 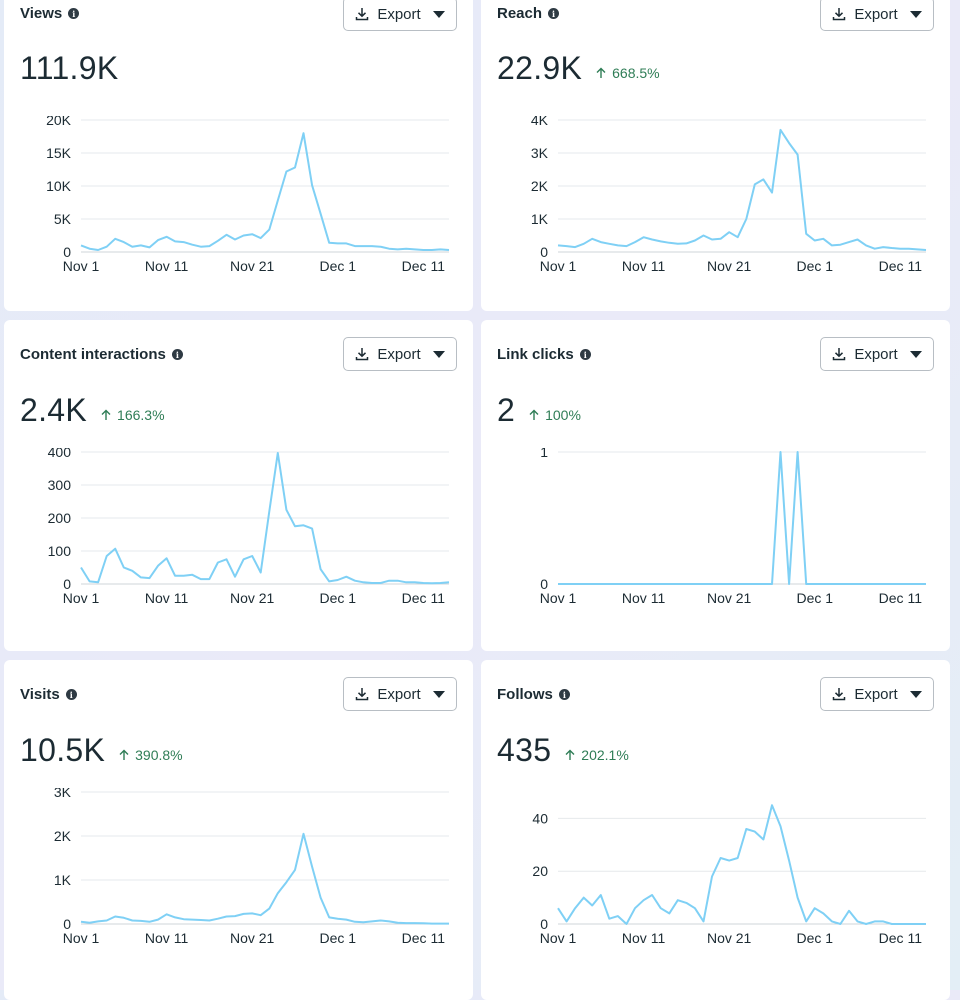 I want to click on metric-change: 166.3%, so click(x=133, y=415).